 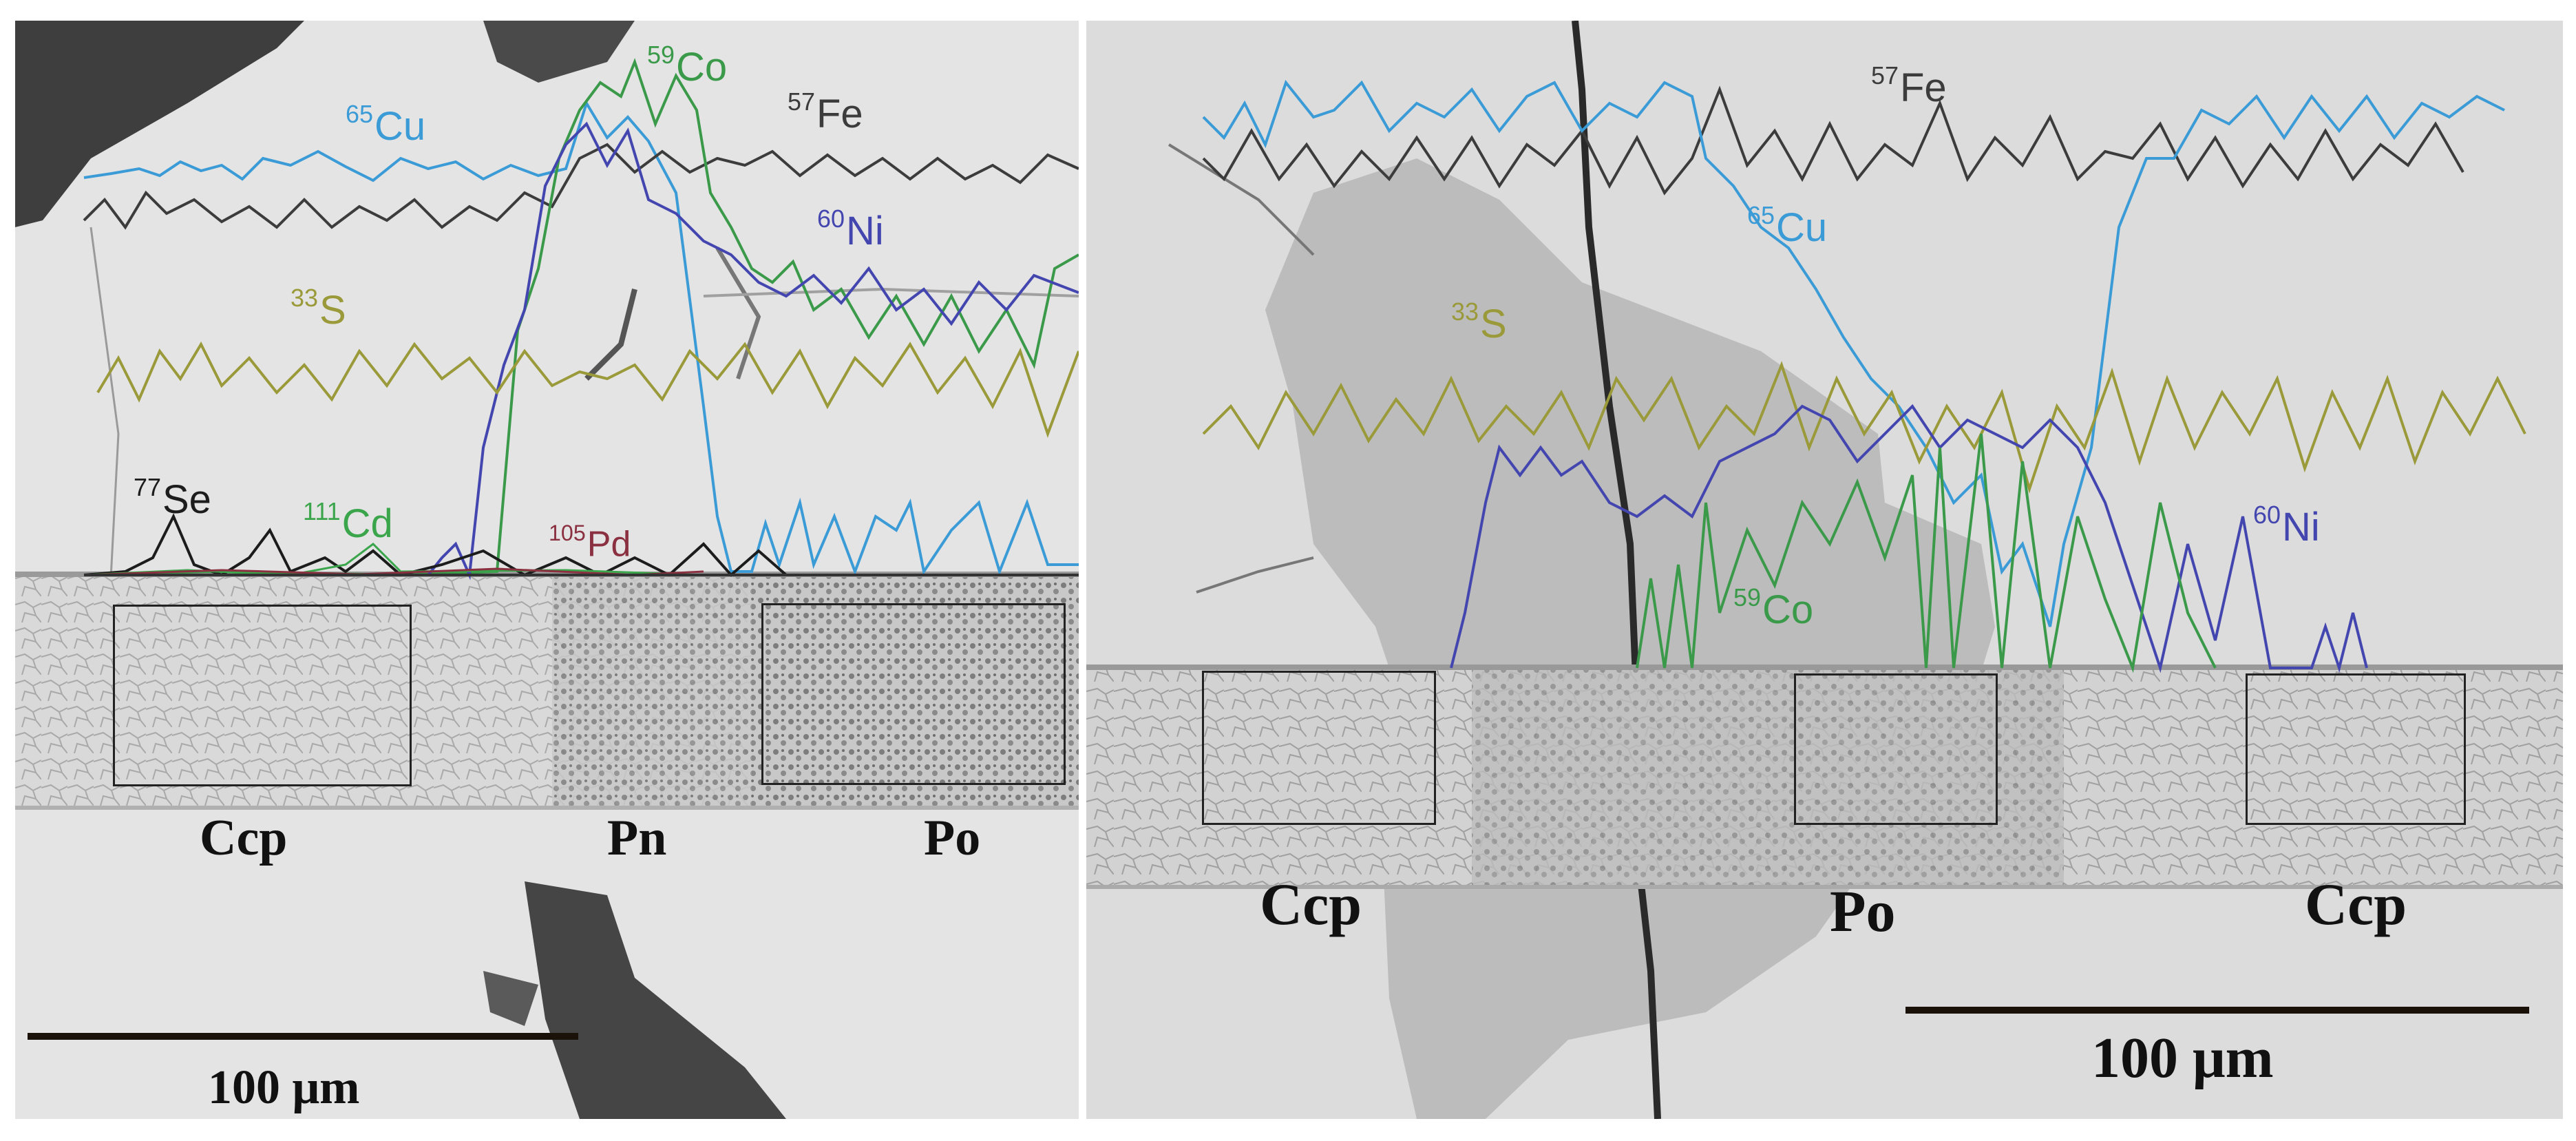 What do you see at coordinates (2356, 904) in the screenshot?
I see `phase-label-ccp-right: Ccp` at bounding box center [2356, 904].